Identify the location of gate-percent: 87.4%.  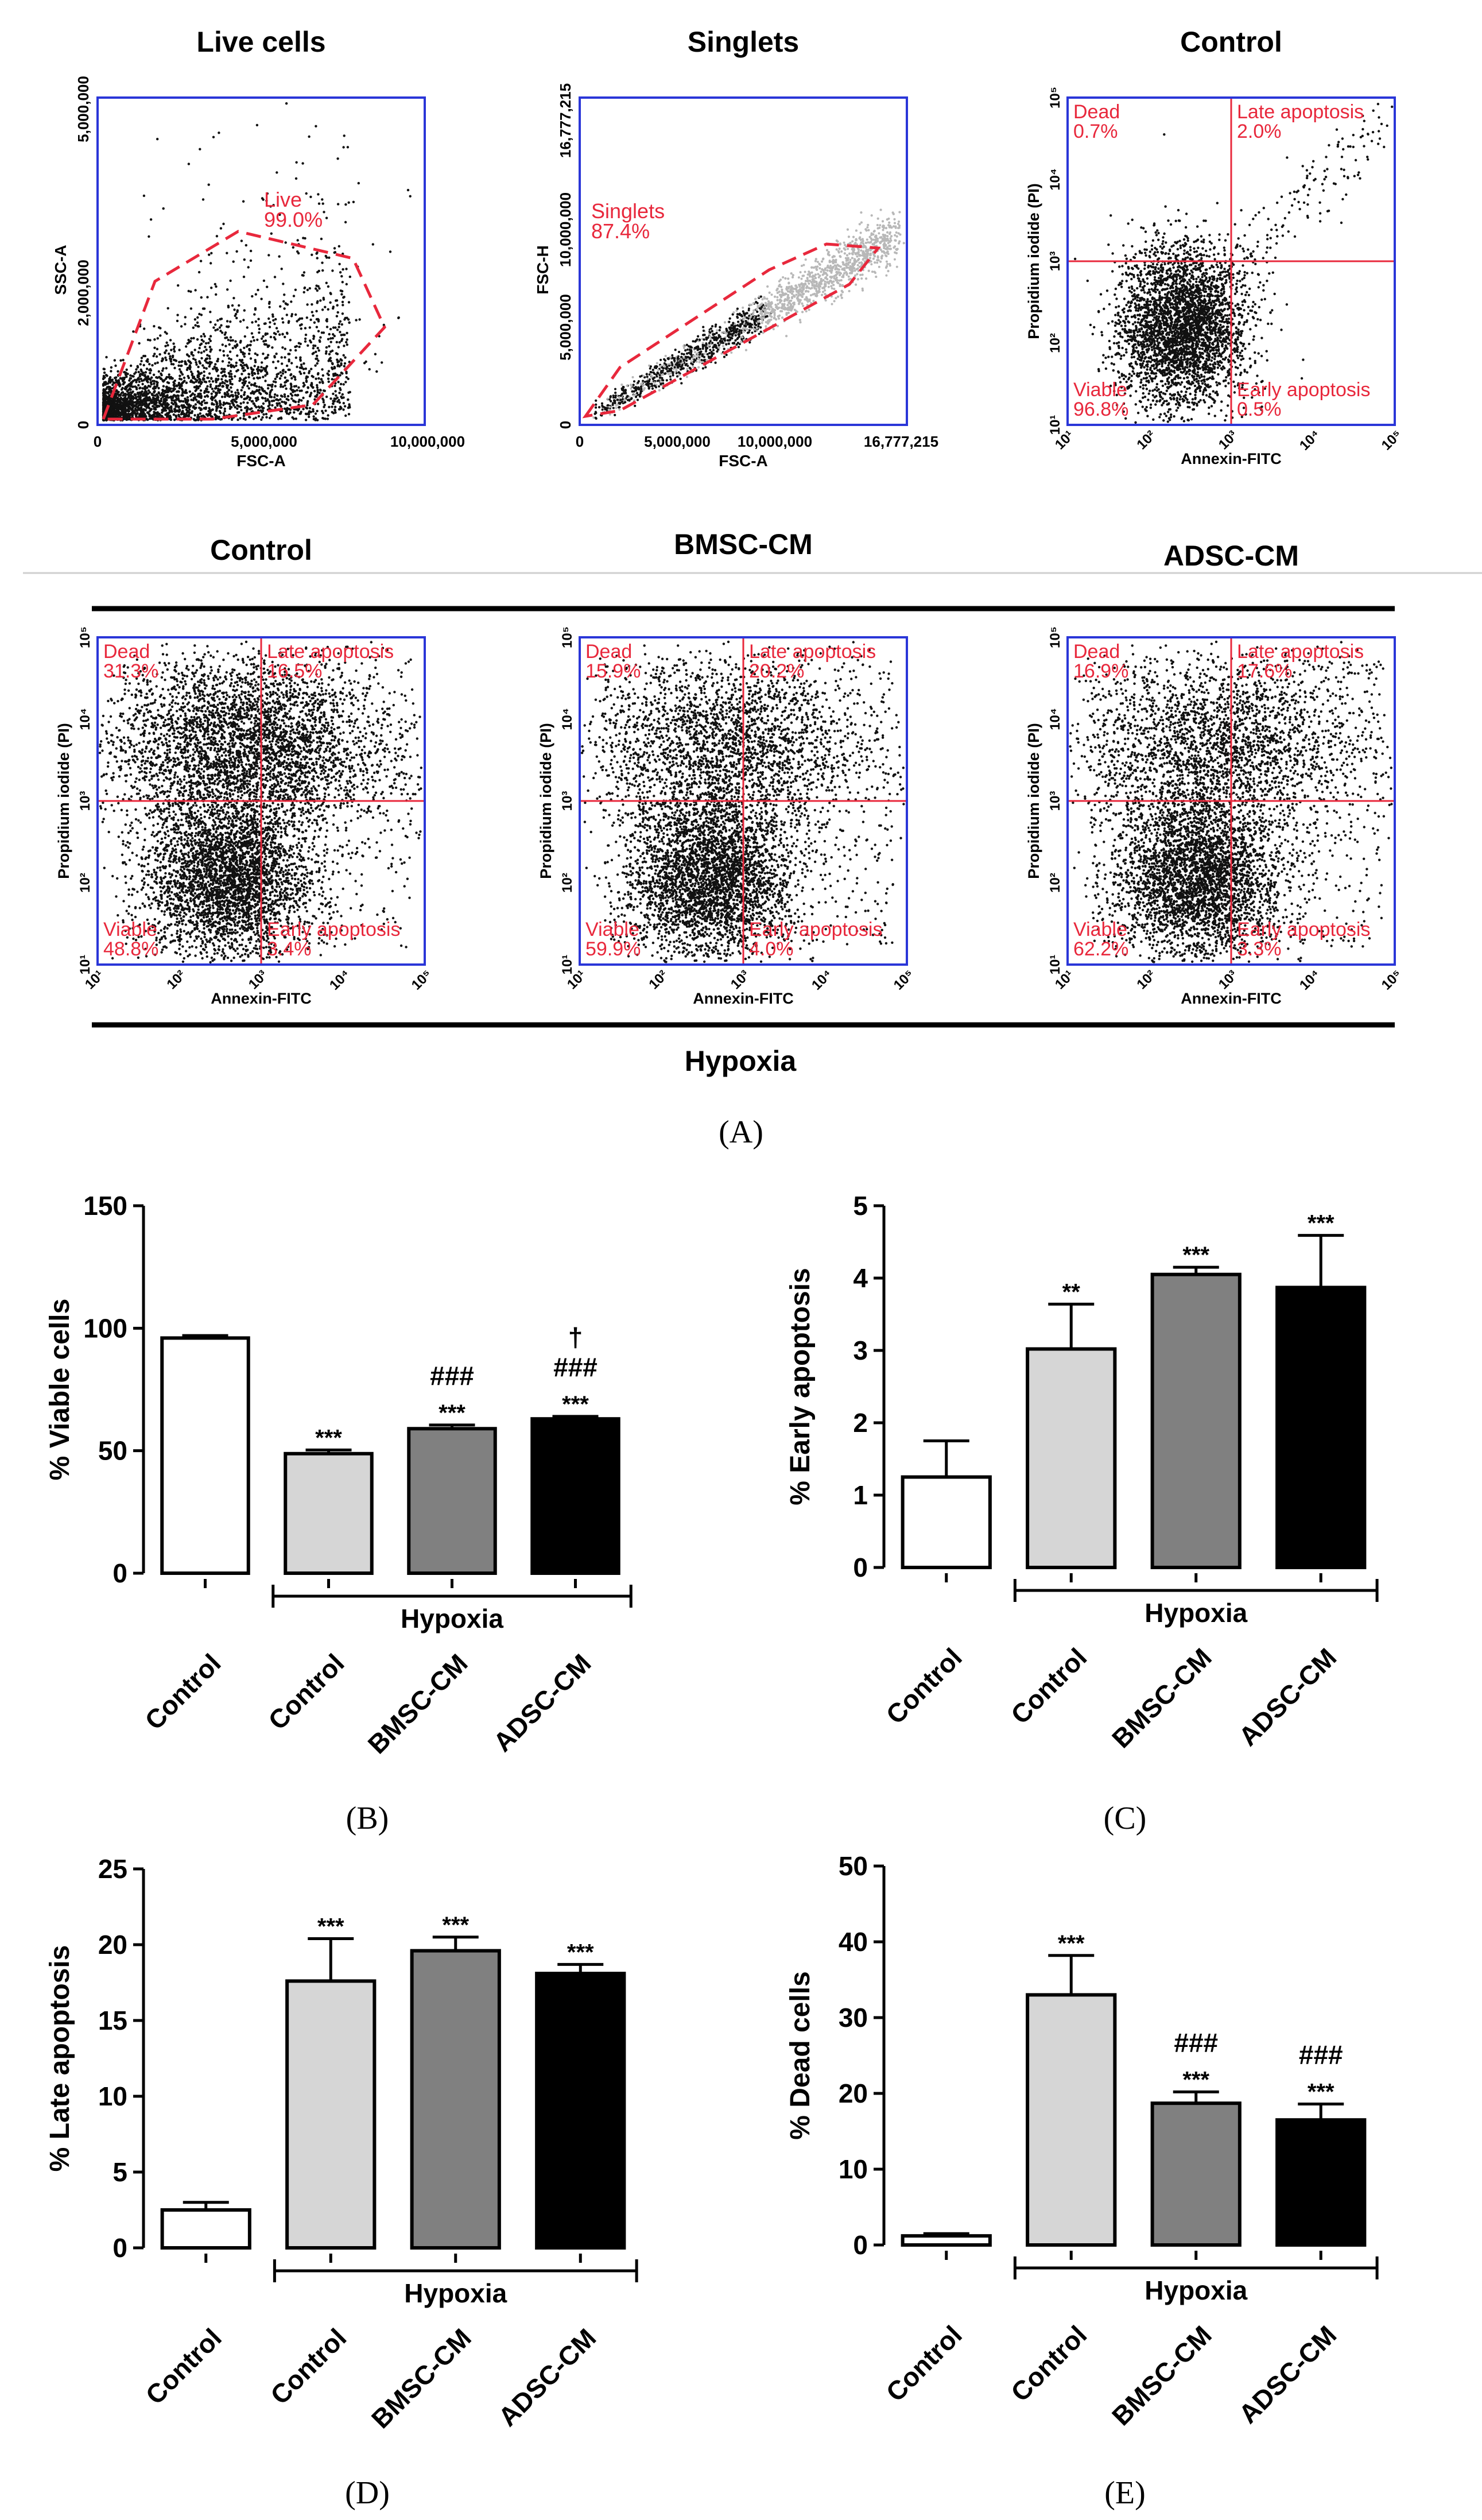
(620, 231).